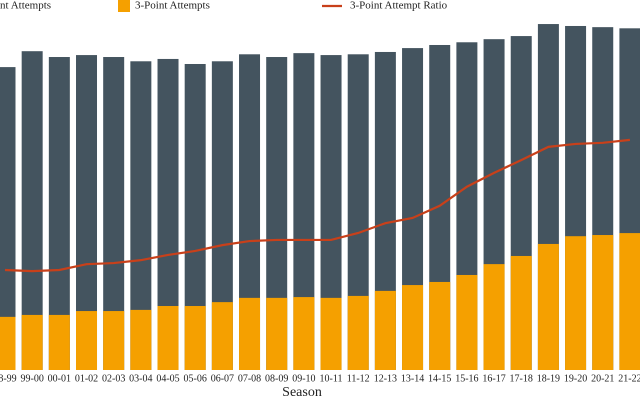 The width and height of the screenshot is (640, 400). I want to click on x-tick-label: 19-20, so click(575, 378).